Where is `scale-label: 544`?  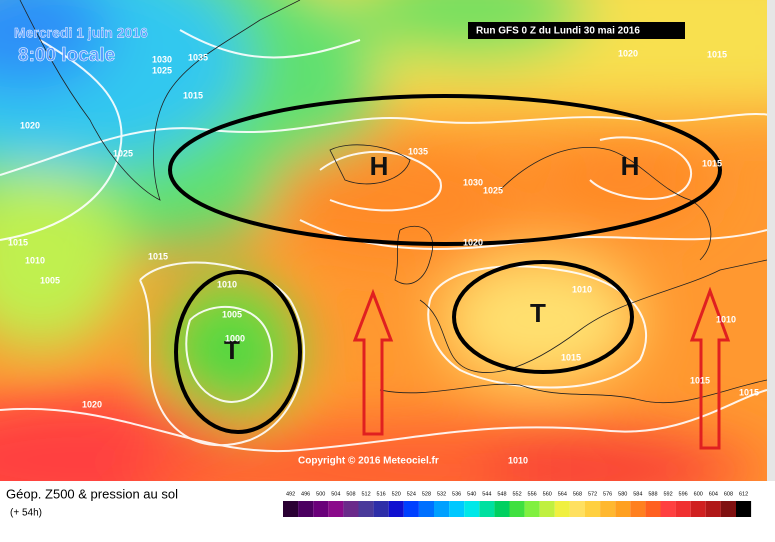
scale-label: 544 is located at coordinates (486, 494).